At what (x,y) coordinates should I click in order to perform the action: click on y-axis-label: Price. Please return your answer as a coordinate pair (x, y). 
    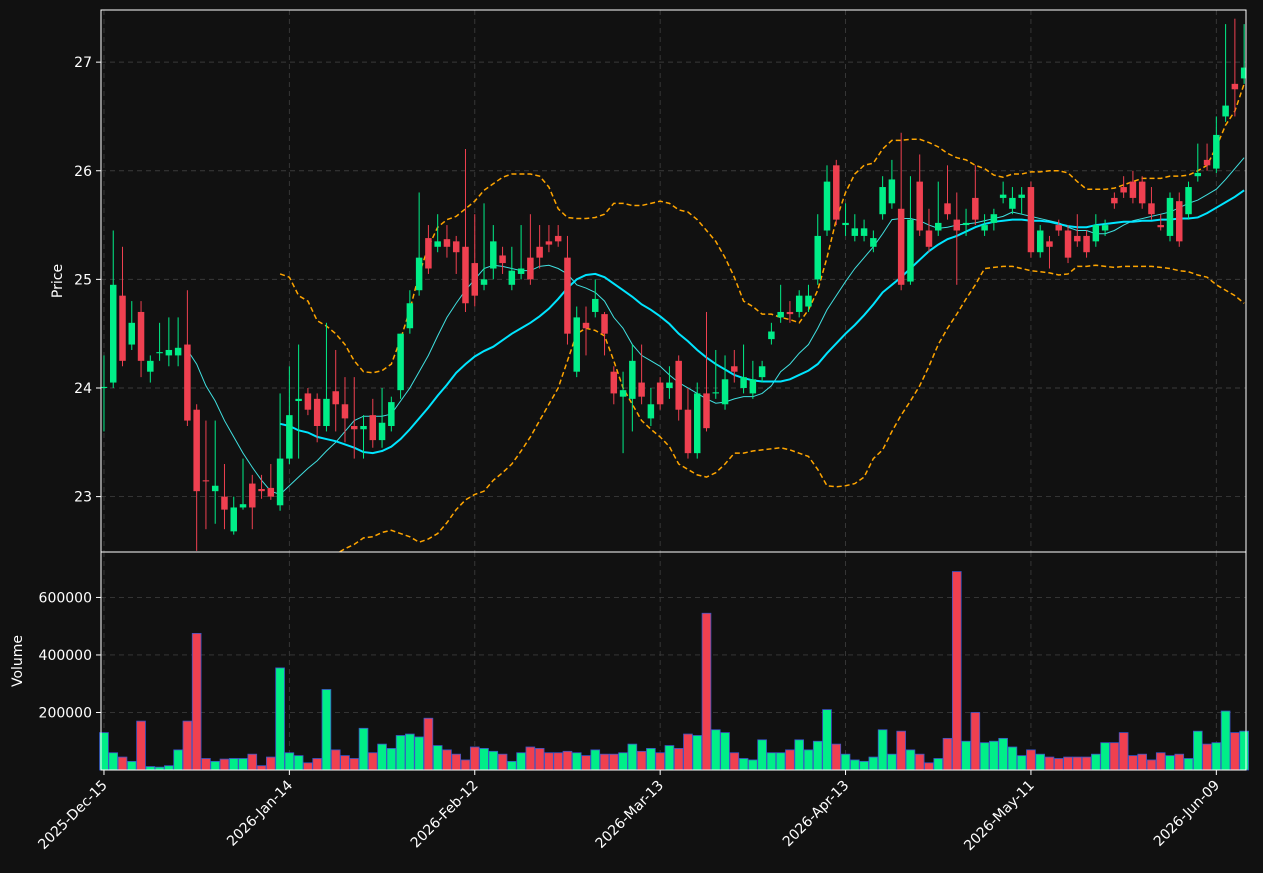
    Looking at the image, I should click on (58, 281).